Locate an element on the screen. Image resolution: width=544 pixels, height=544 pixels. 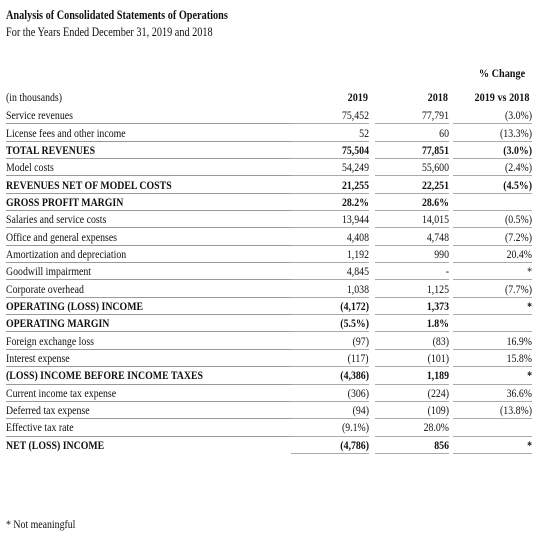
row-label: Deferred tax expense is located at coordinates (48, 410).